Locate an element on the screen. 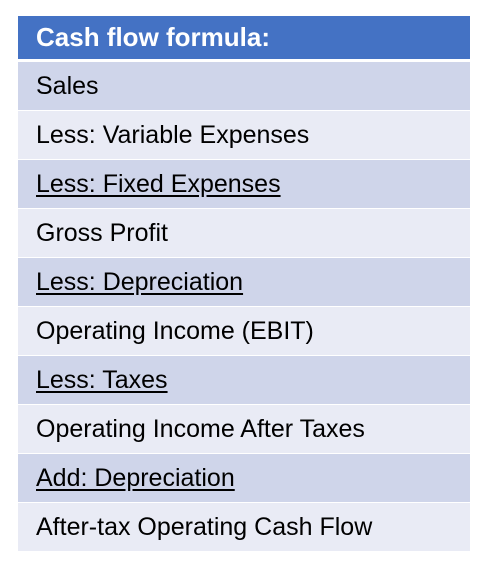 This screenshot has width=490, height=570. table-row-add-depreciation: Add: Depreciation is located at coordinates (244, 478).